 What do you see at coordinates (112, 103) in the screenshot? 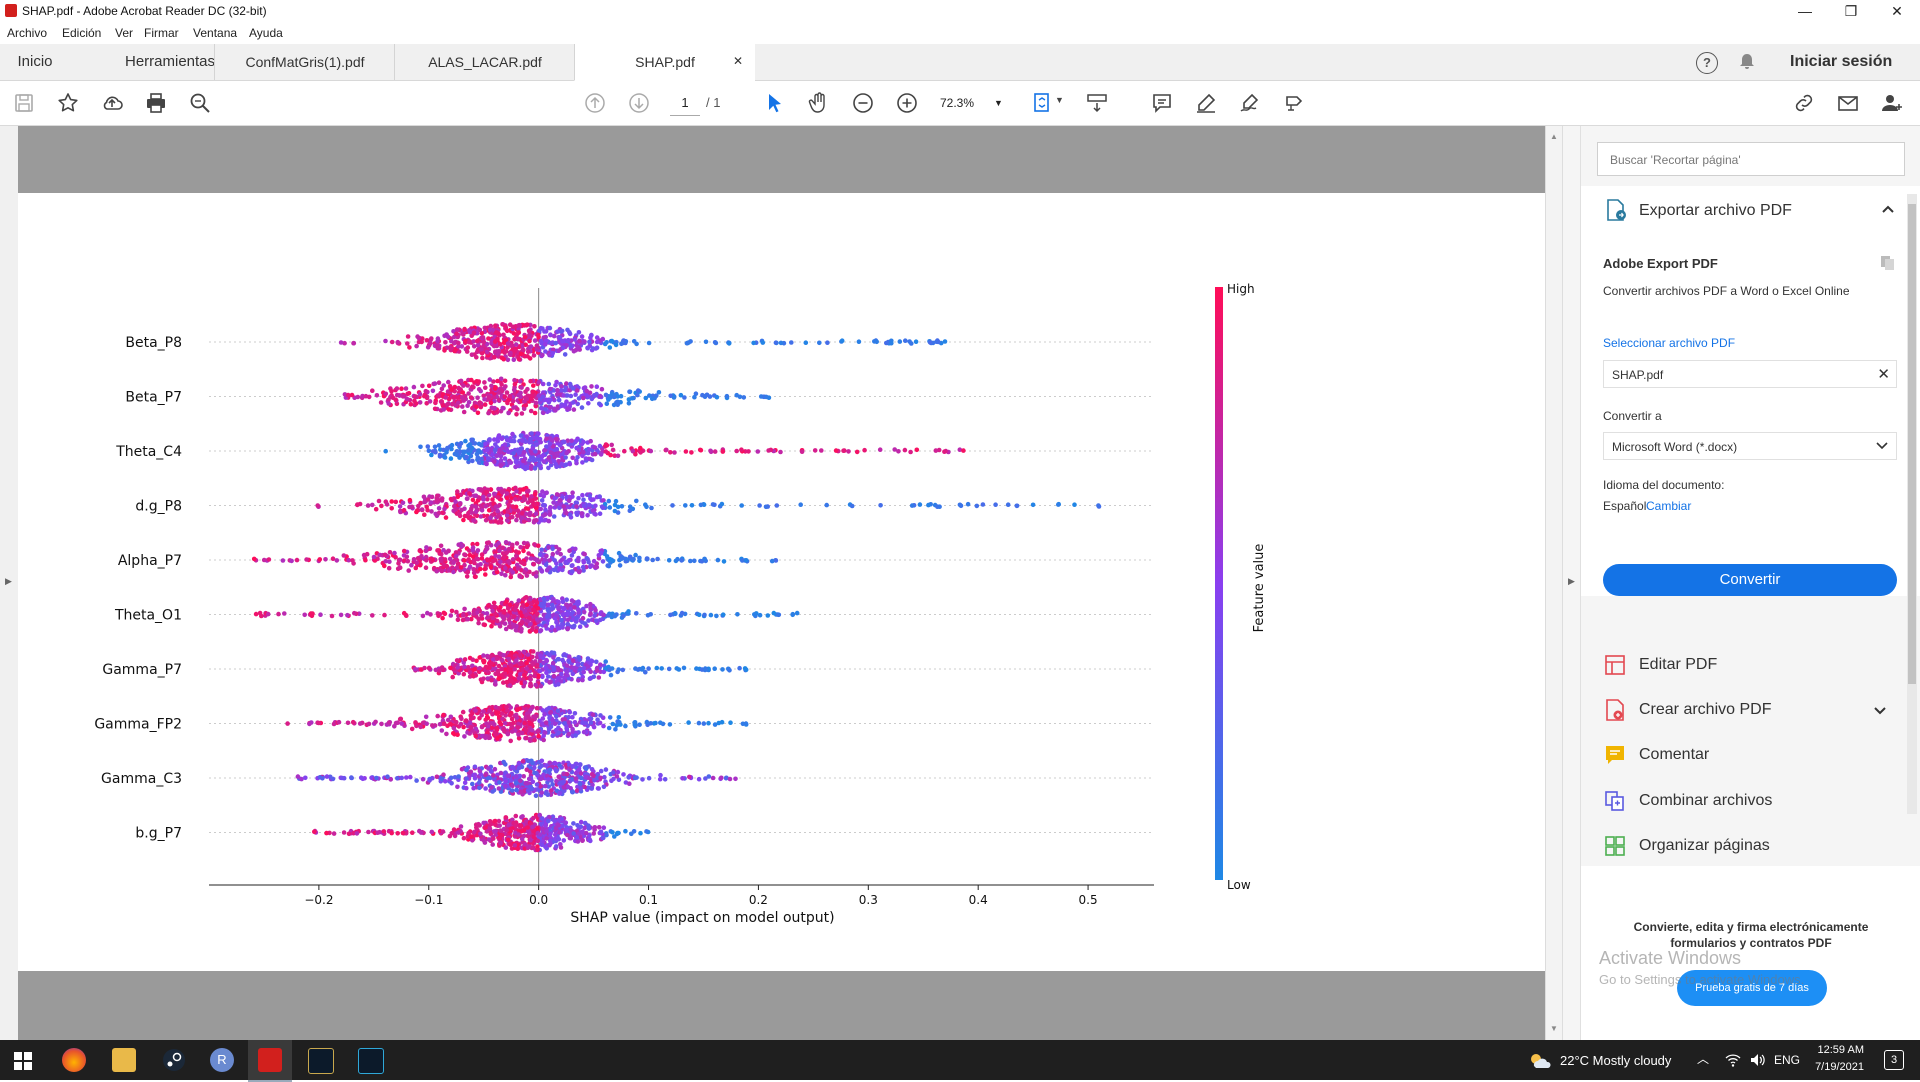
I see `cloud-upload-icon` at bounding box center [112, 103].